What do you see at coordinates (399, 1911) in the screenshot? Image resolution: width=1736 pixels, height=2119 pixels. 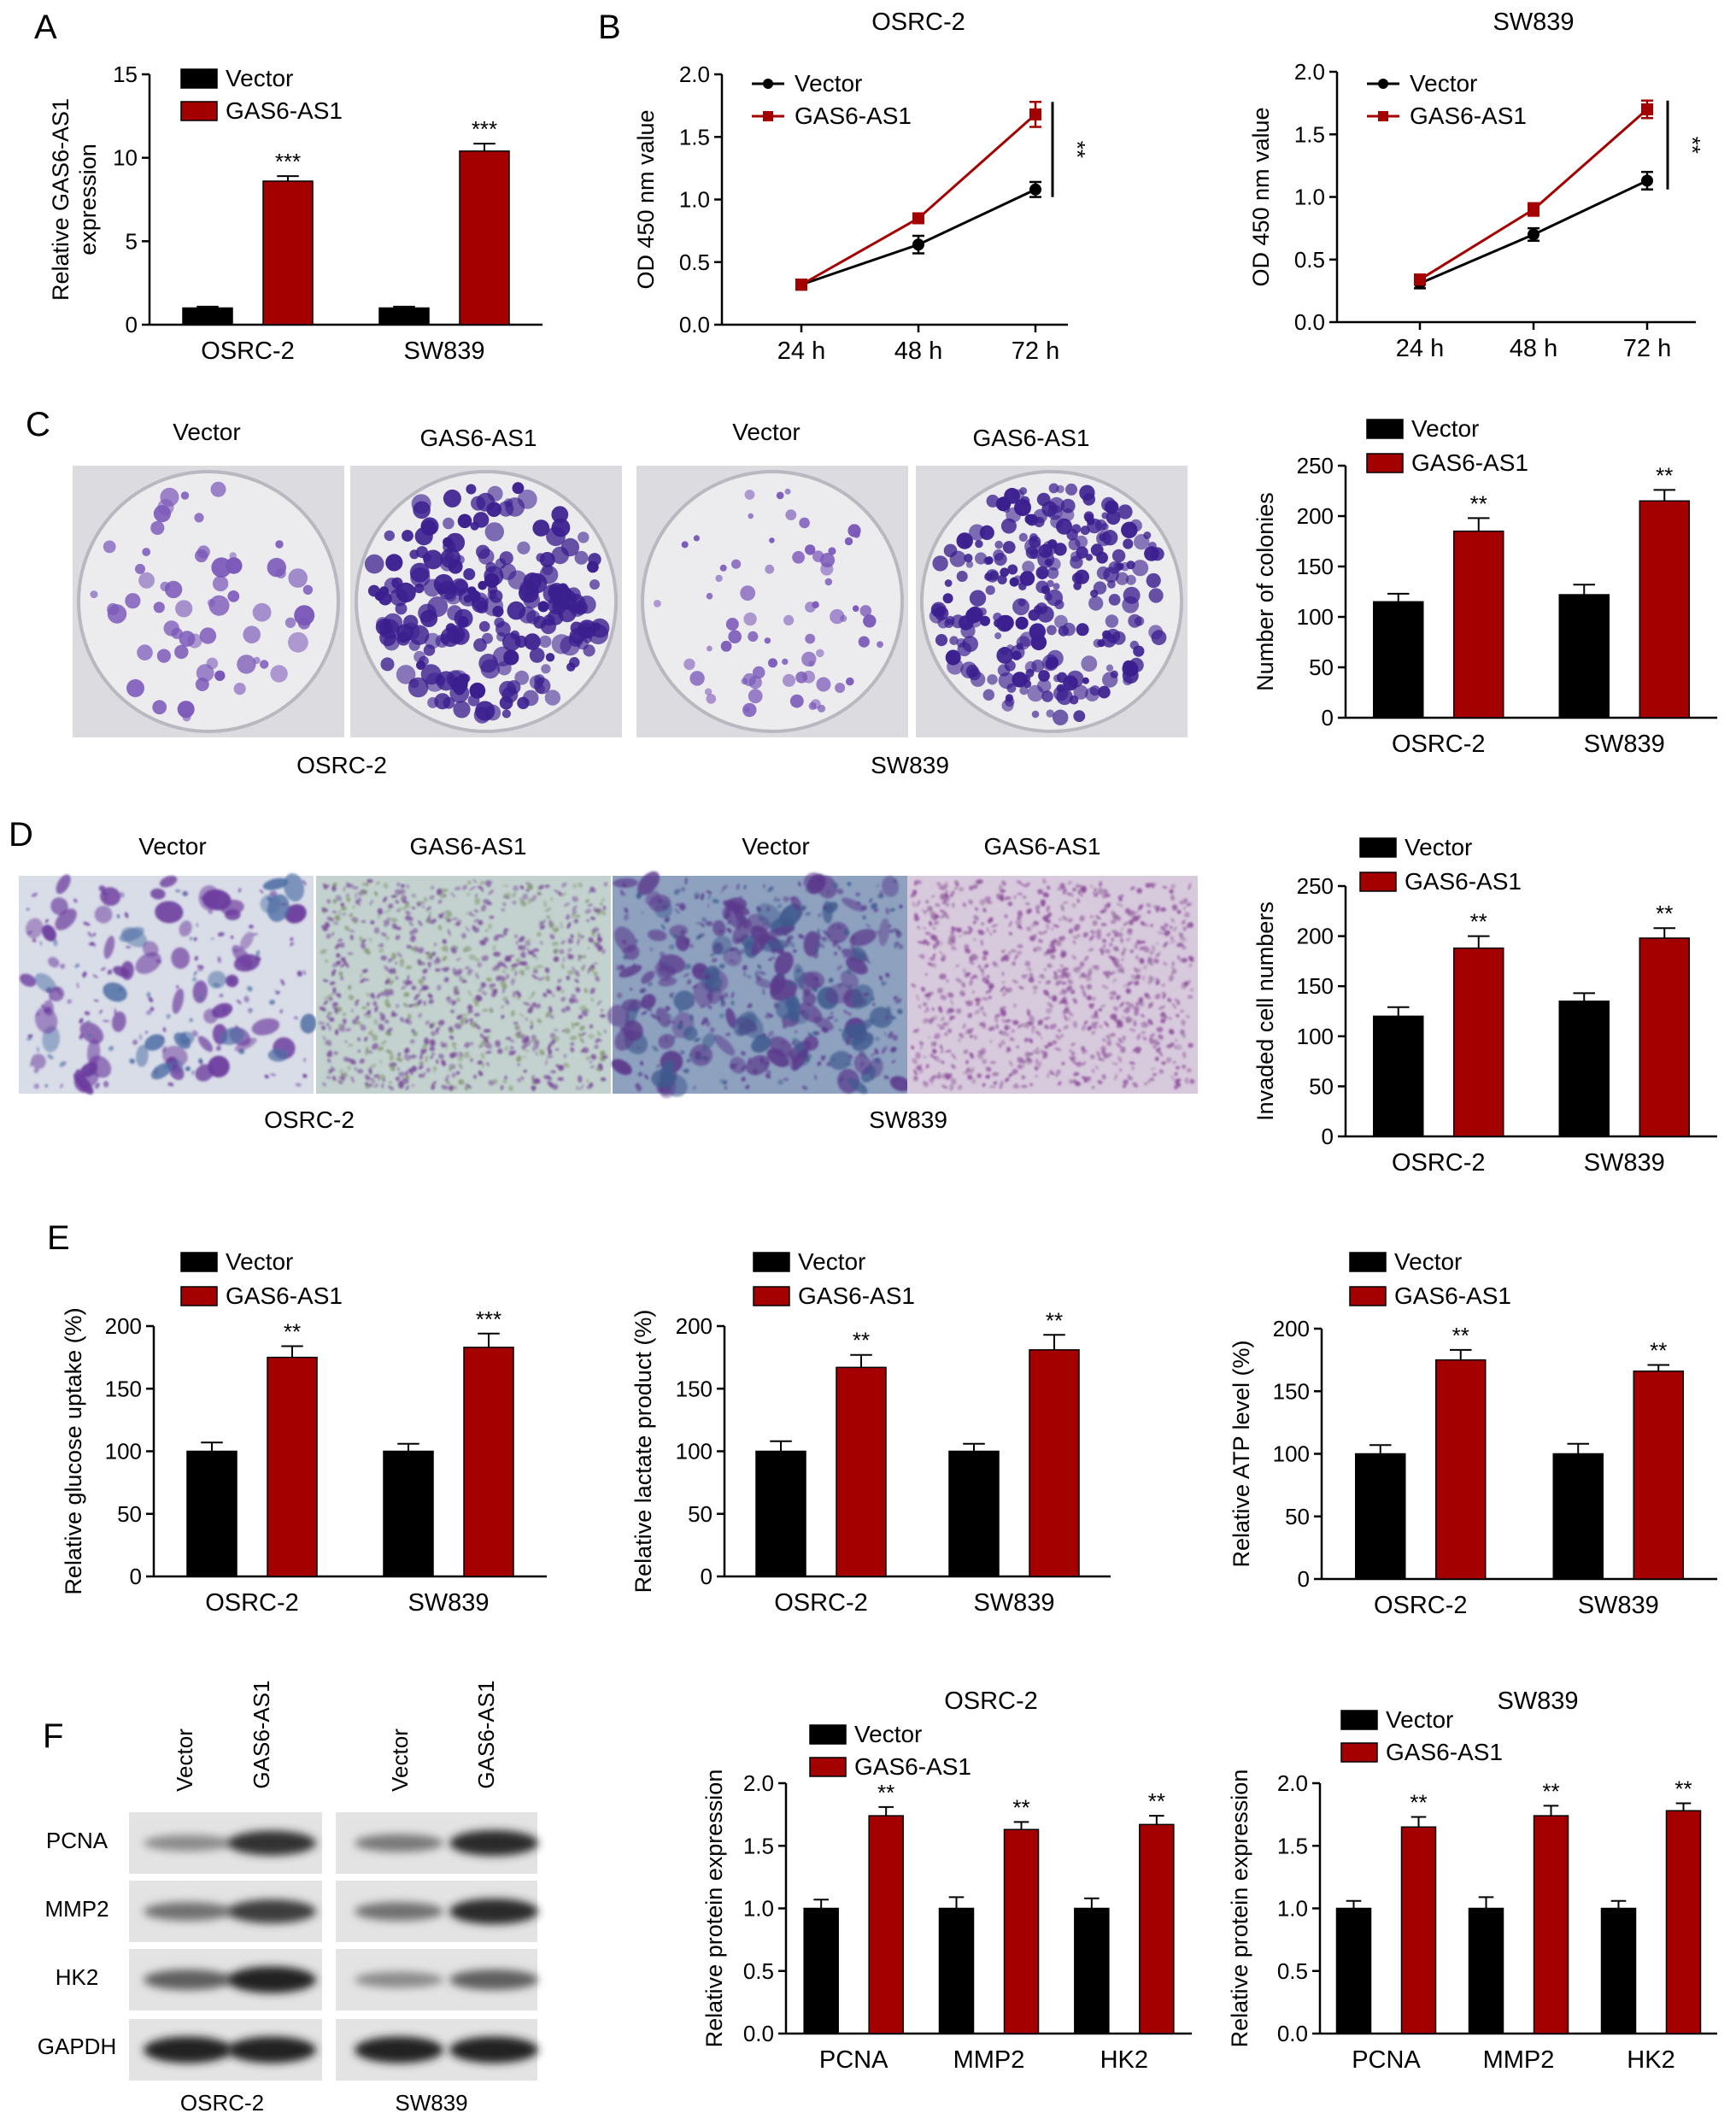 I see `blot-band-mmp2` at bounding box center [399, 1911].